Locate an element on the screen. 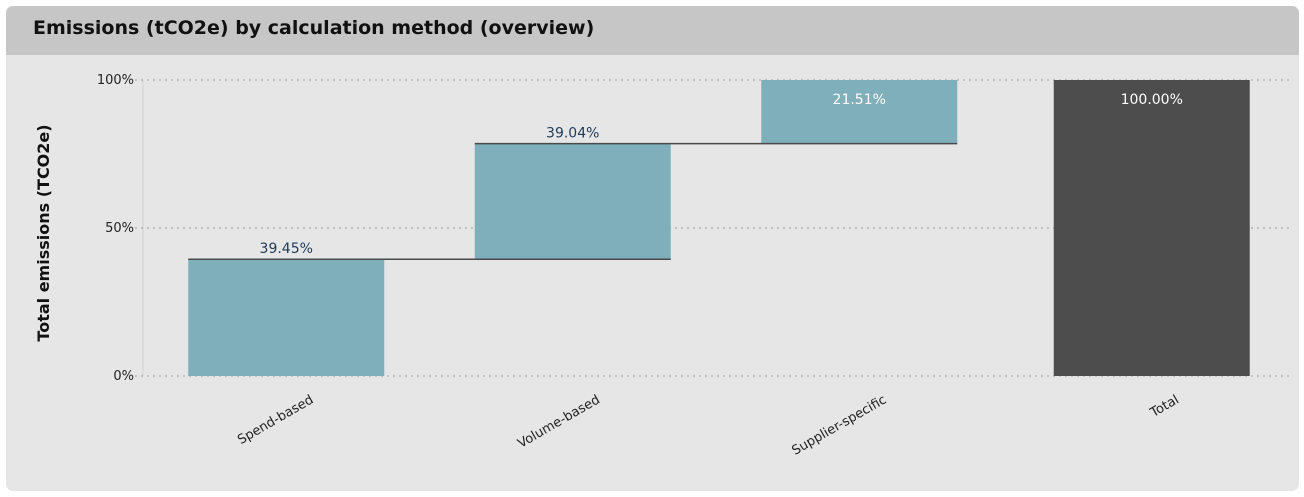 This screenshot has width=1304, height=497. y-axis-ticks: 0% 50% 100% is located at coordinates (115, 228).